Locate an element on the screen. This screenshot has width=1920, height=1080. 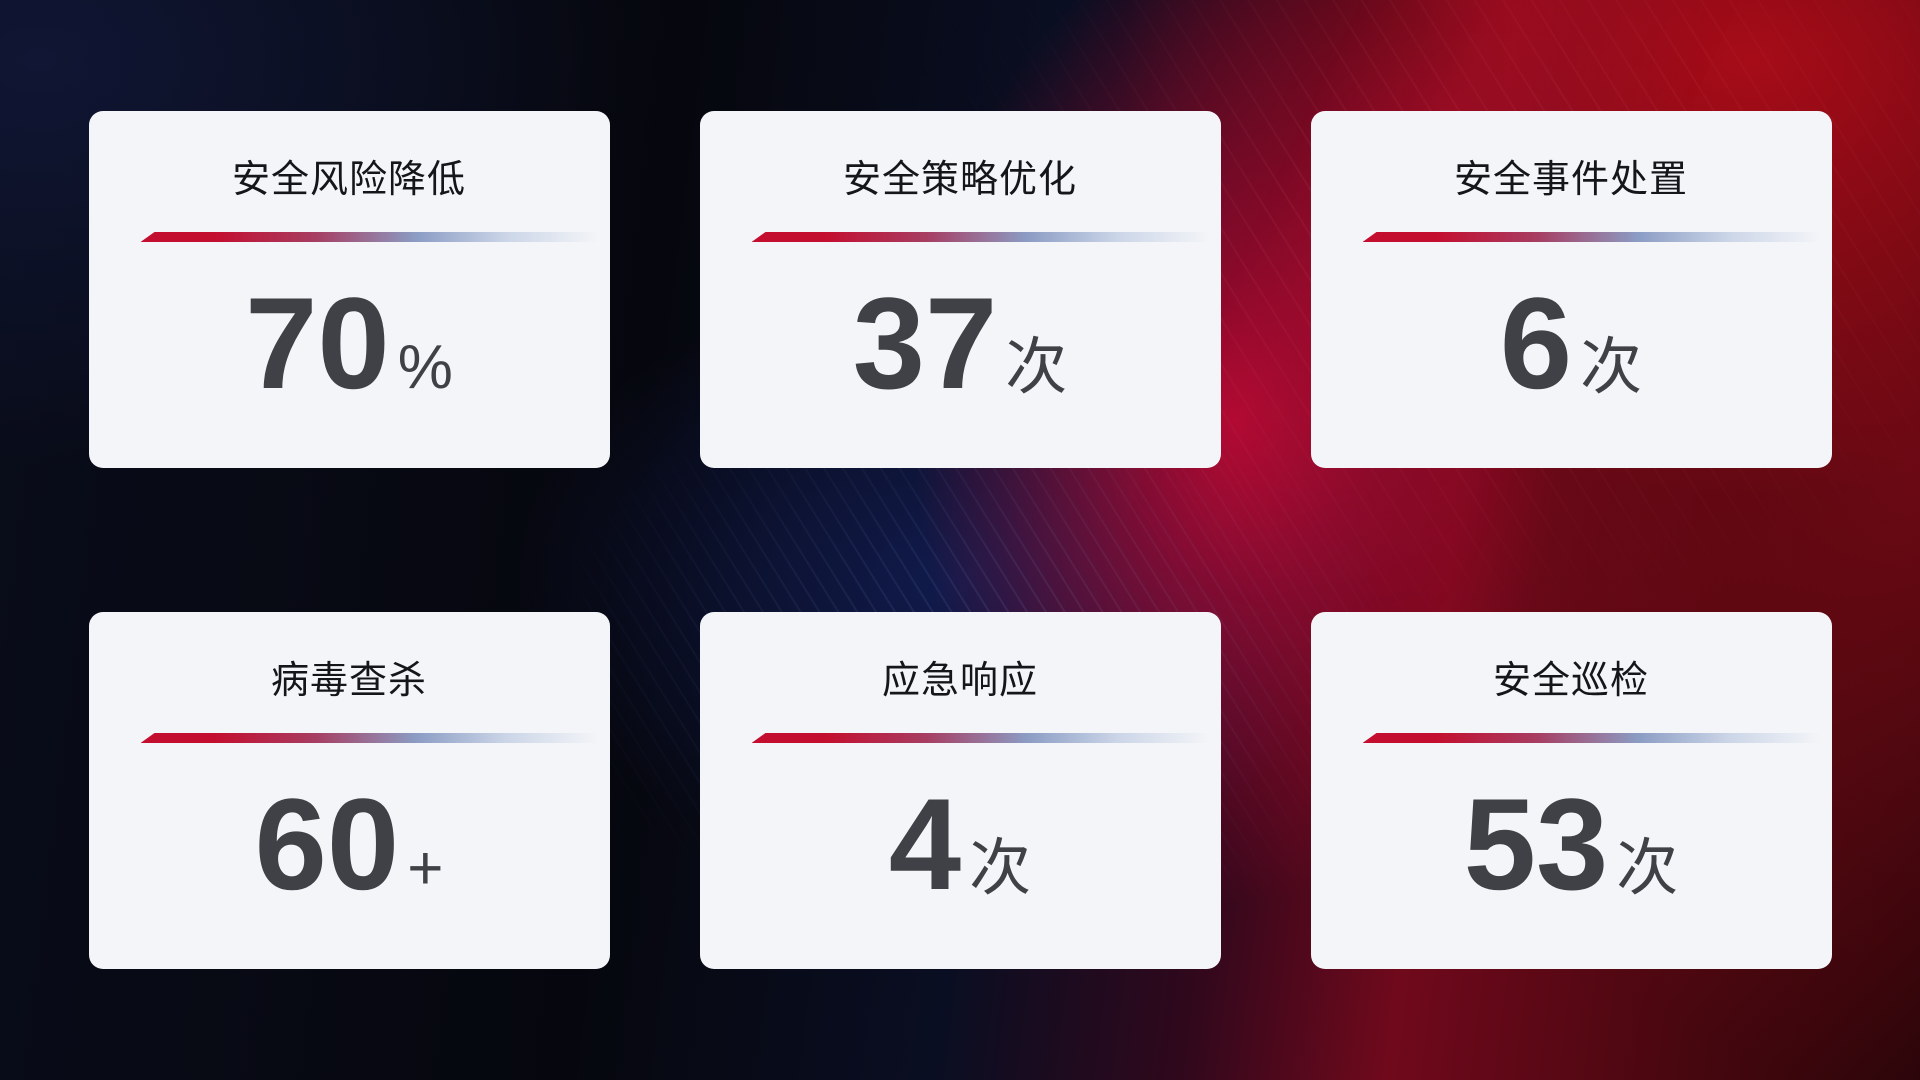
stat-group: 37 次 is located at coordinates (960, 343).